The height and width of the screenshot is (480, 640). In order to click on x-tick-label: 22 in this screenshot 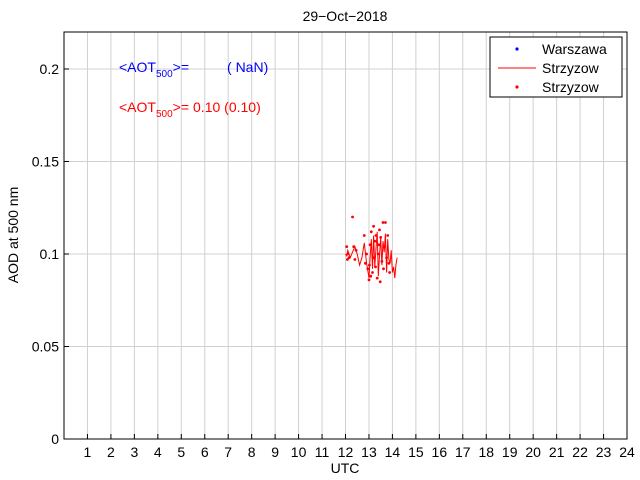, I will do `click(580, 452)`.